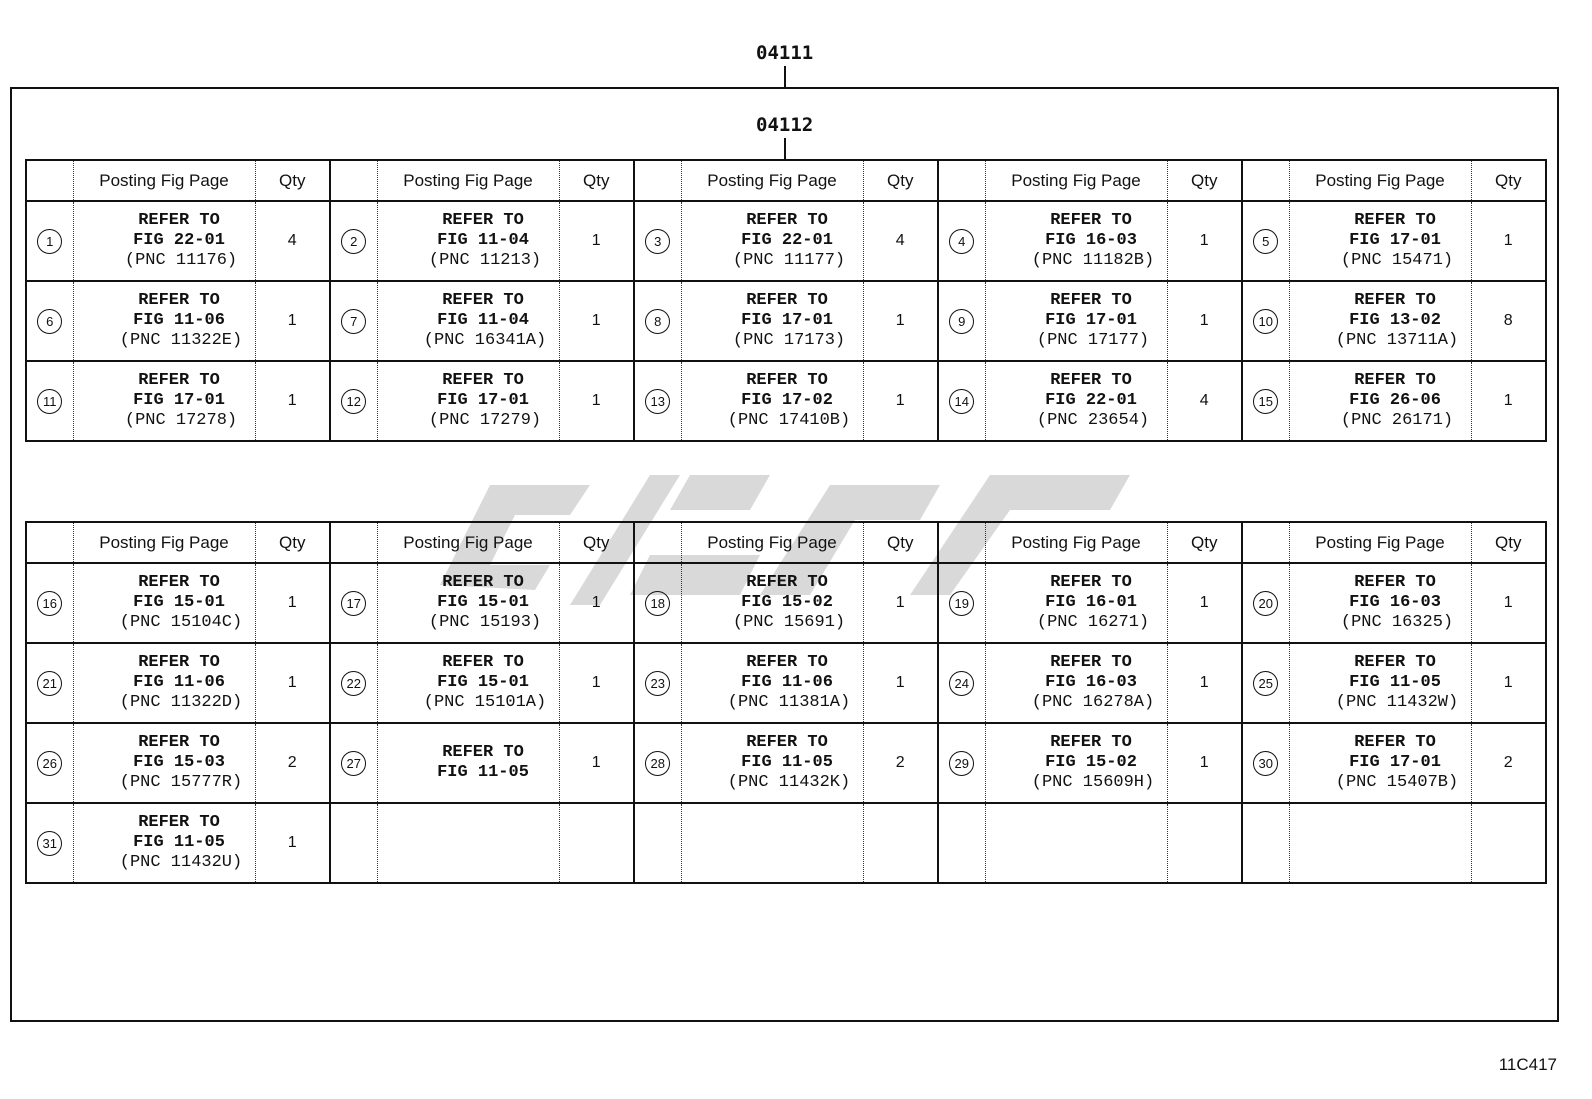 Image resolution: width=1592 pixels, height=1099 pixels. I want to click on posting-cell: REFER TO FIG 11-06 (PNC 11381A), so click(772, 683).